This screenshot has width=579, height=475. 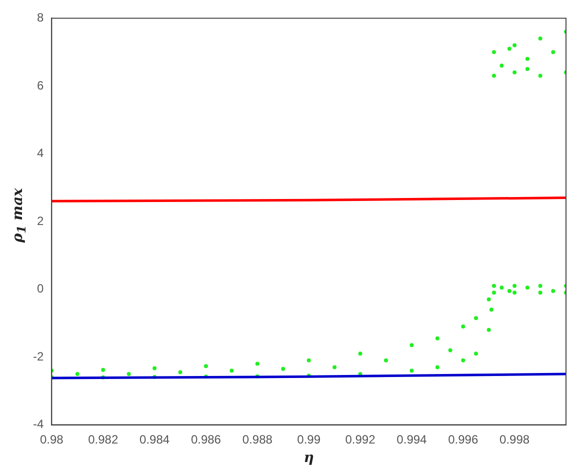 What do you see at coordinates (155, 439) in the screenshot?
I see `x-tick-label: 0.984` at bounding box center [155, 439].